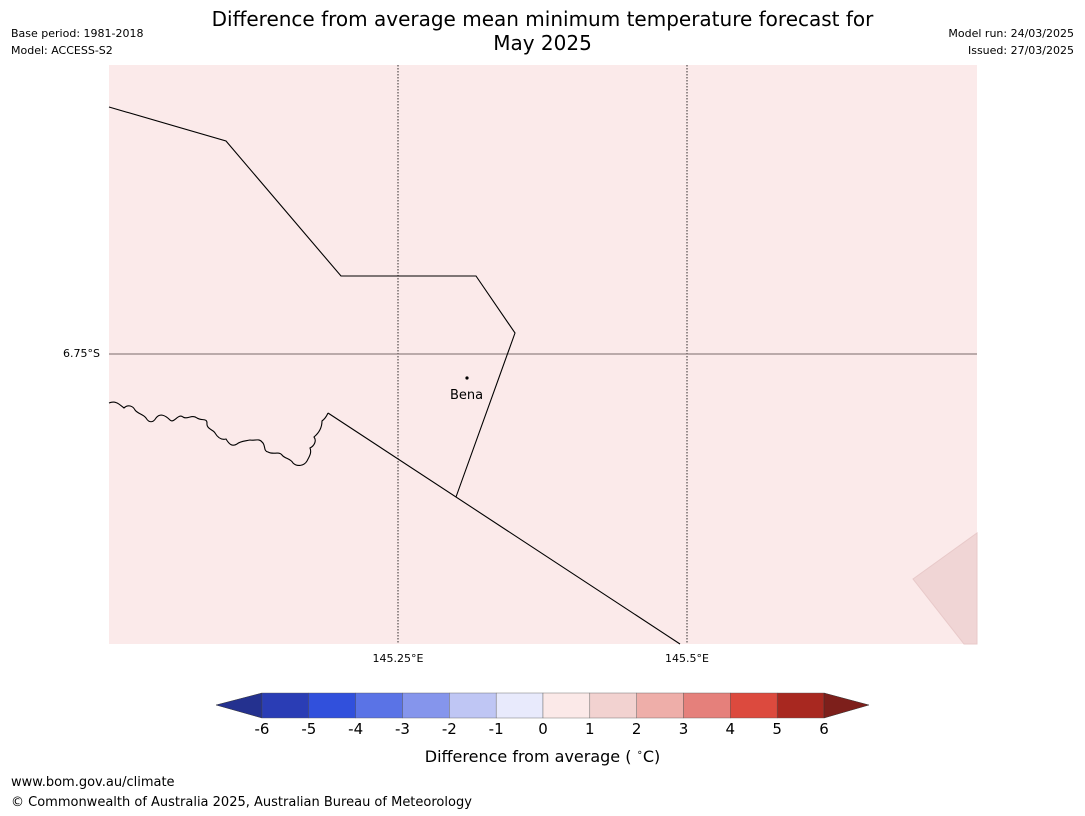  Describe the element at coordinates (467, 378) in the screenshot. I see `bena-marker` at that location.